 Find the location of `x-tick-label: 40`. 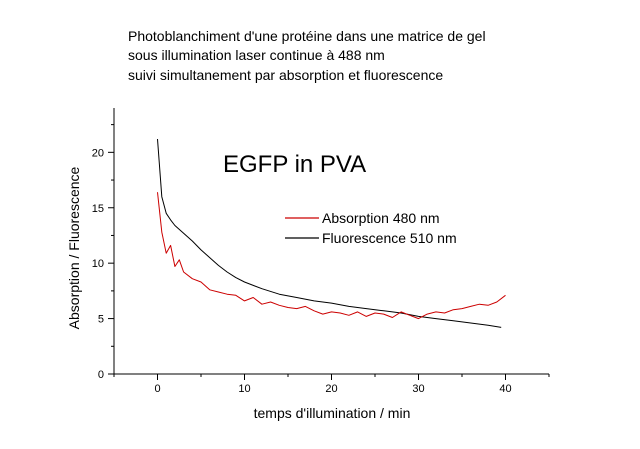

x-tick-label: 40 is located at coordinates (505, 389).